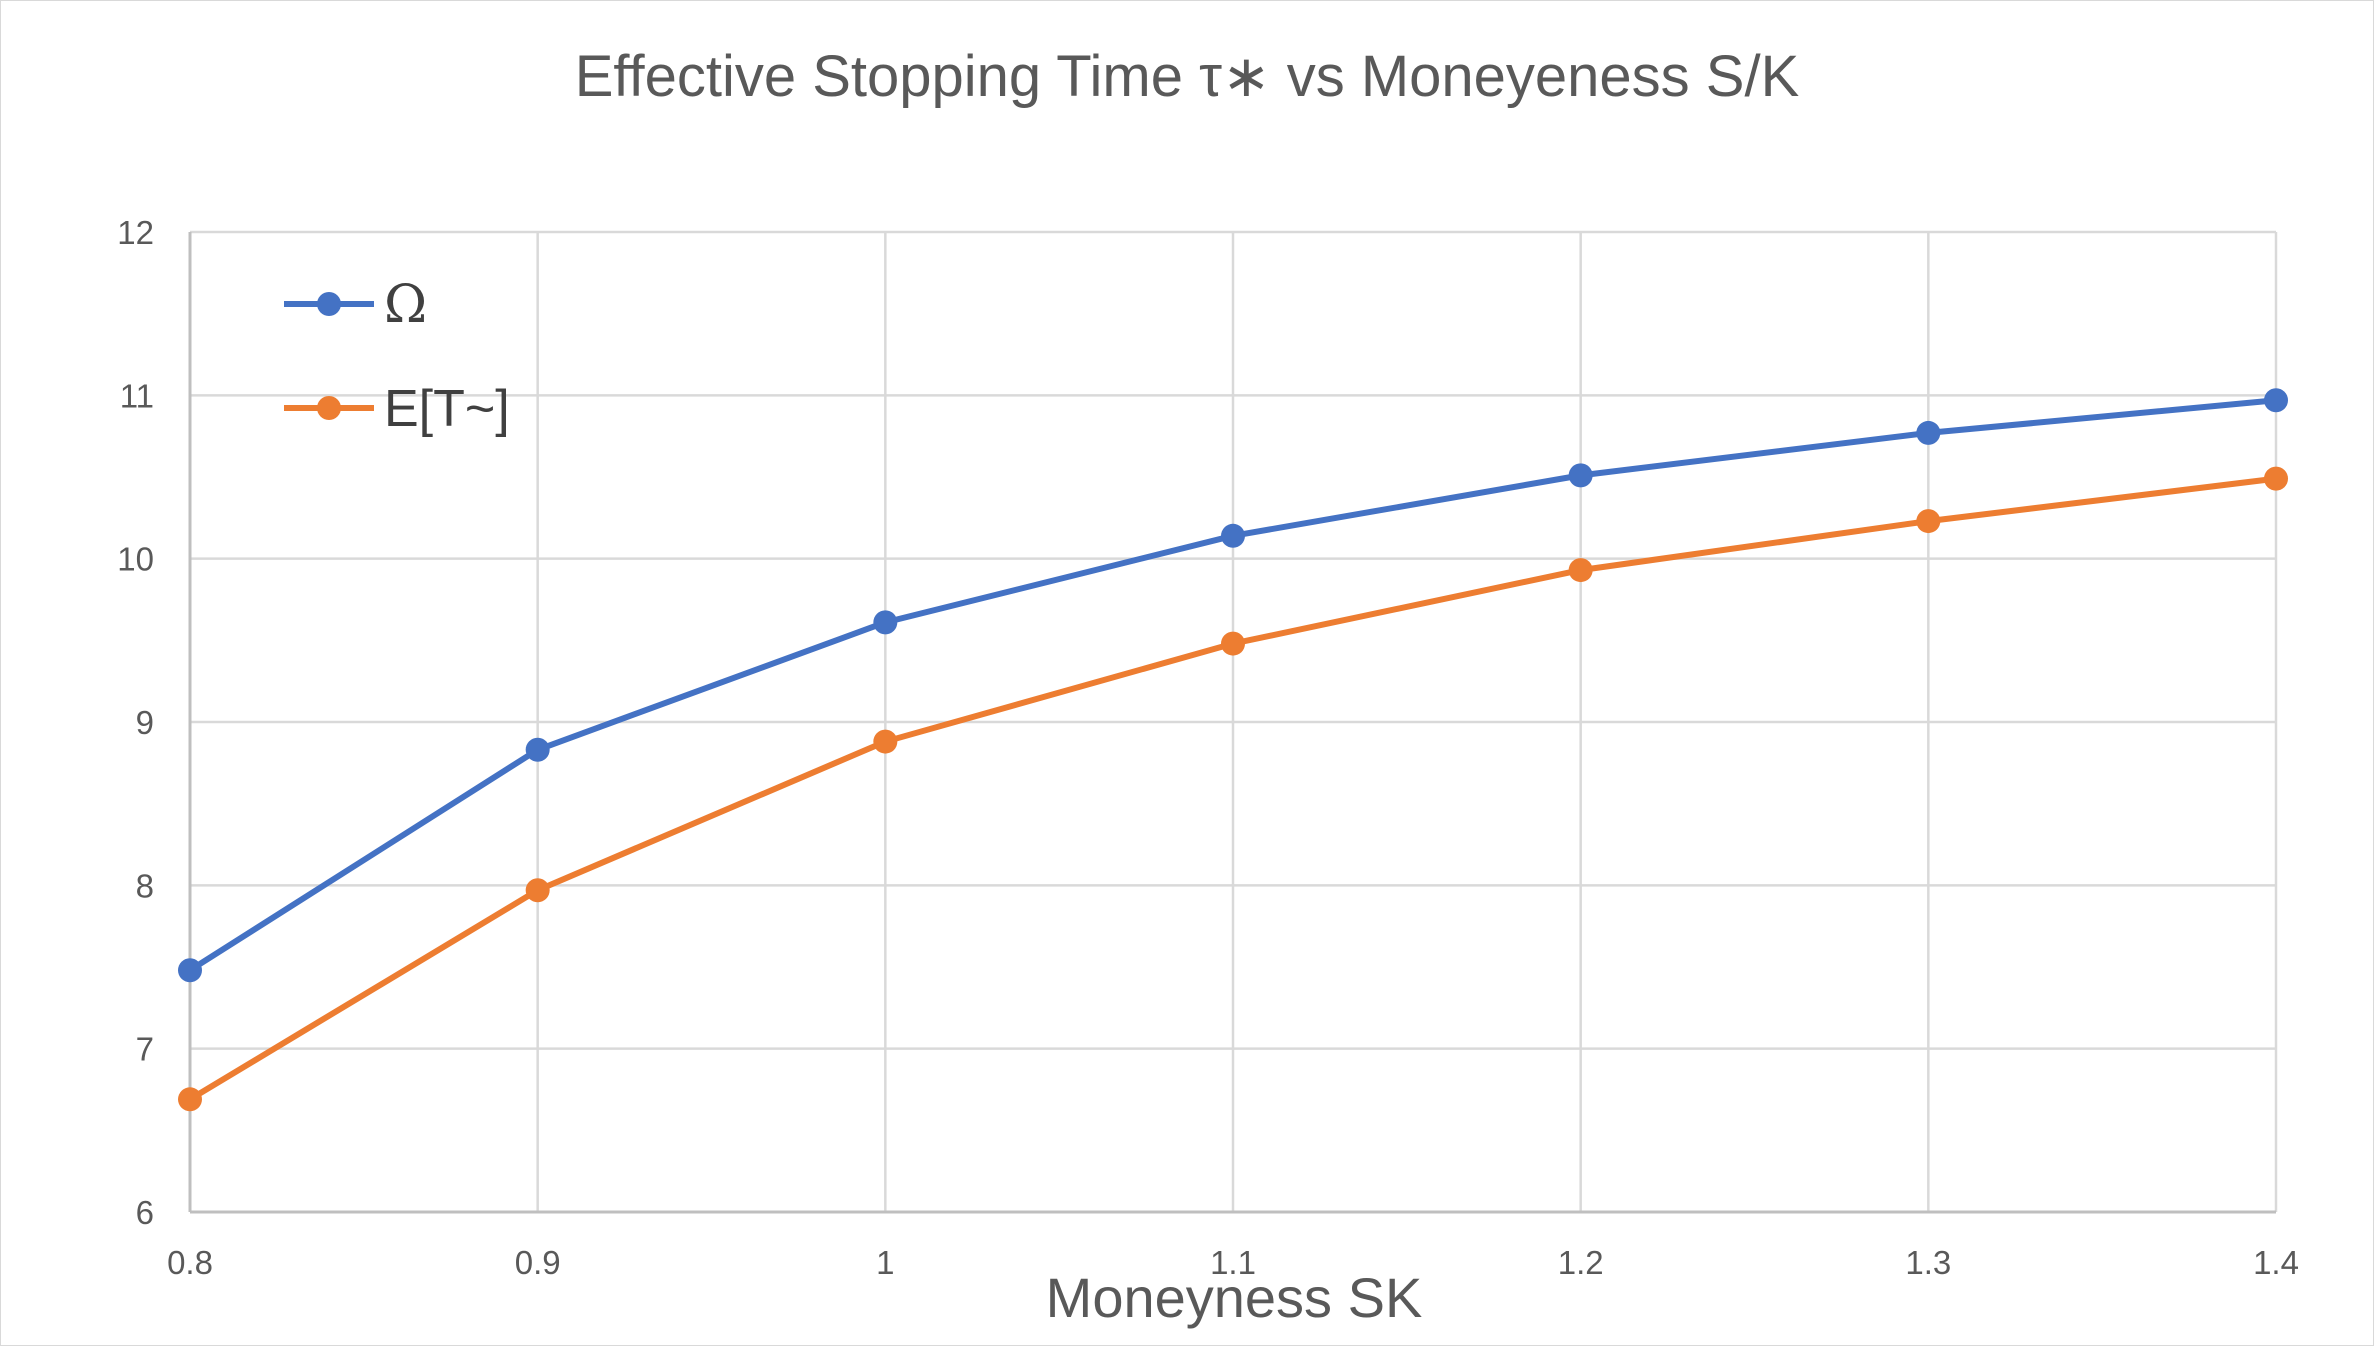  I want to click on y-tick-label: 12, so click(135, 232).